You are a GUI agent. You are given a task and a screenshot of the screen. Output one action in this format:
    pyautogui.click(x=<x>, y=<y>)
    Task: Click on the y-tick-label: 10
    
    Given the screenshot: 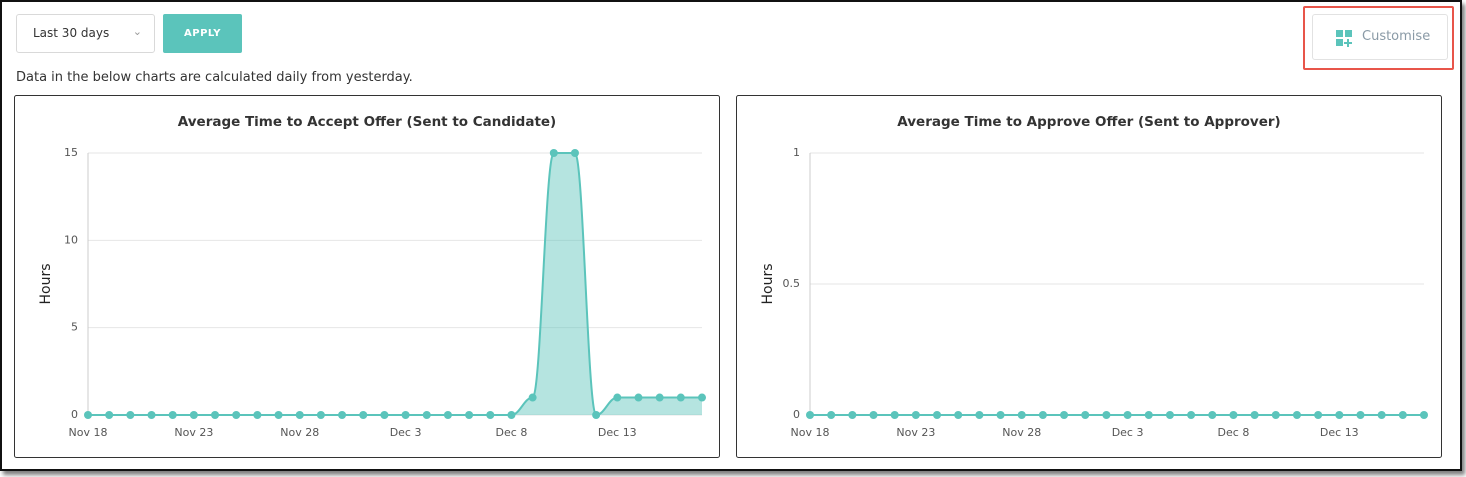 What is the action you would take?
    pyautogui.click(x=71, y=239)
    